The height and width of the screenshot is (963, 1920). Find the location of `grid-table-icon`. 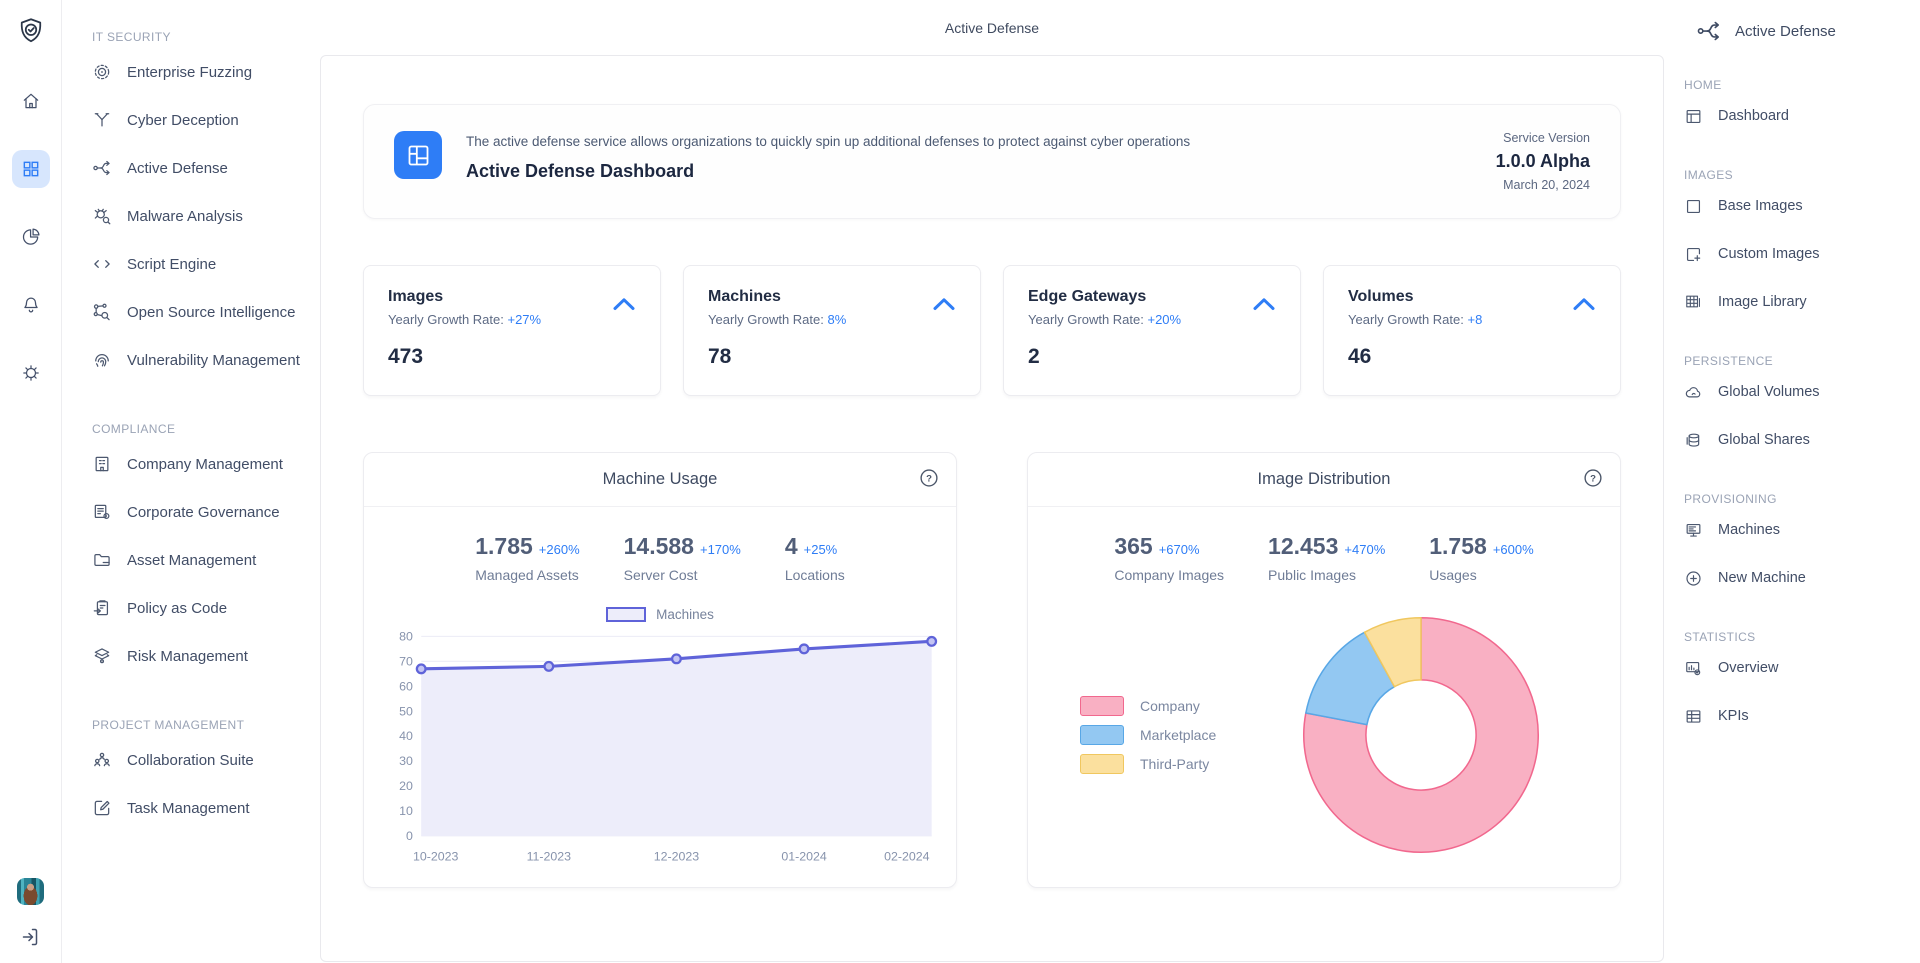

grid-table-icon is located at coordinates (1693, 301).